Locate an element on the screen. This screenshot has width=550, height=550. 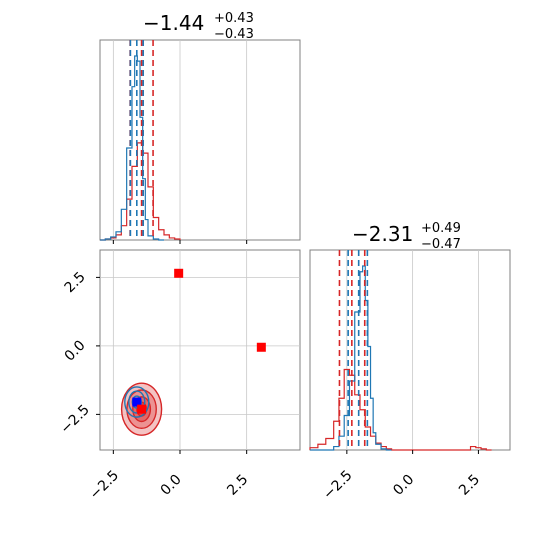
bottom-right-title-minus: −0.47 is located at coordinates (441, 244).